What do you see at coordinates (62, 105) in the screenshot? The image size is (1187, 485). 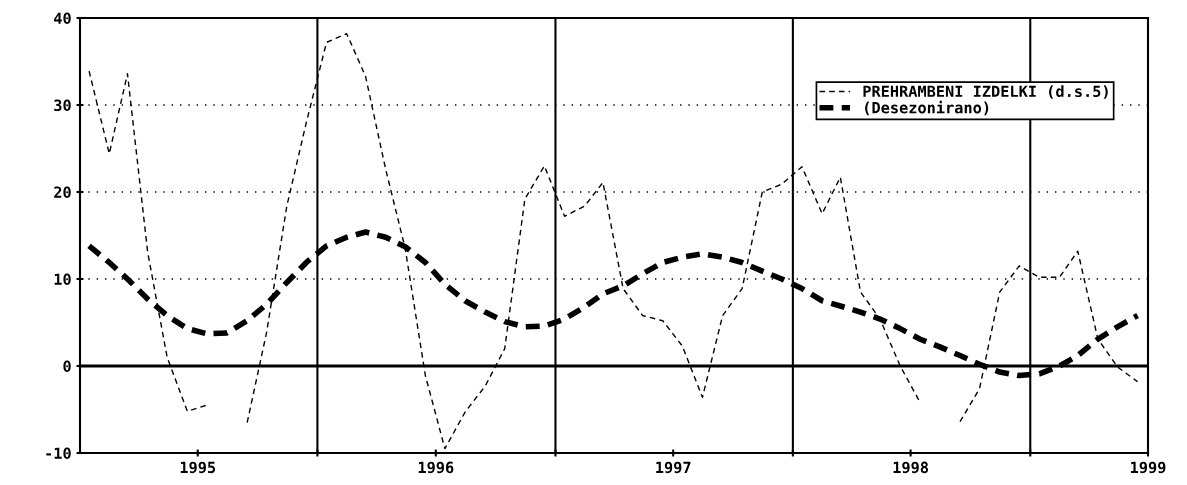 I see `y-tick-label: 30` at bounding box center [62, 105].